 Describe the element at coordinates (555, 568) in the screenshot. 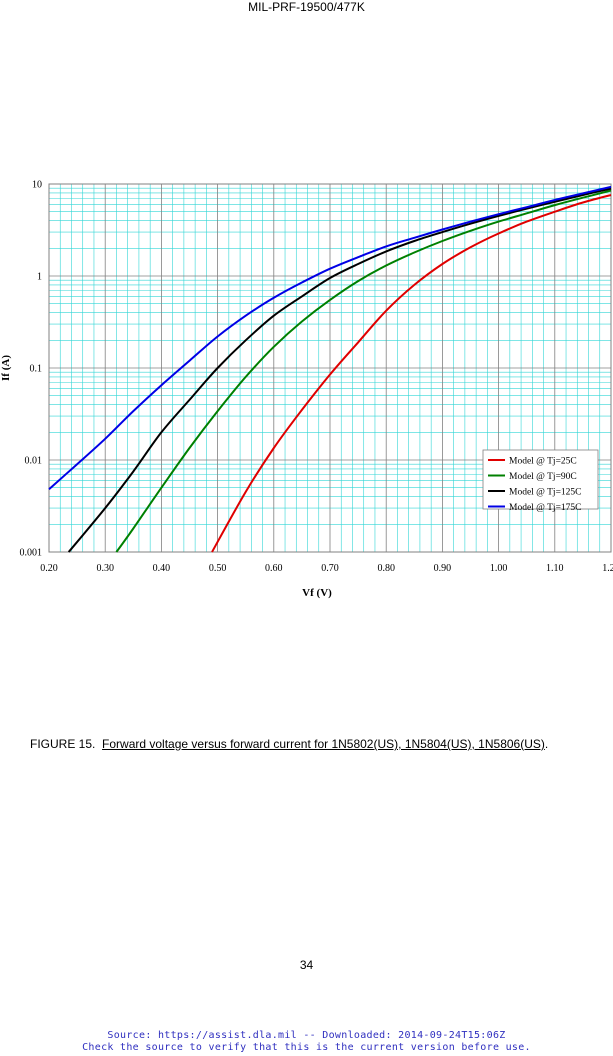

I see `x-tick-label: 1.10` at that location.